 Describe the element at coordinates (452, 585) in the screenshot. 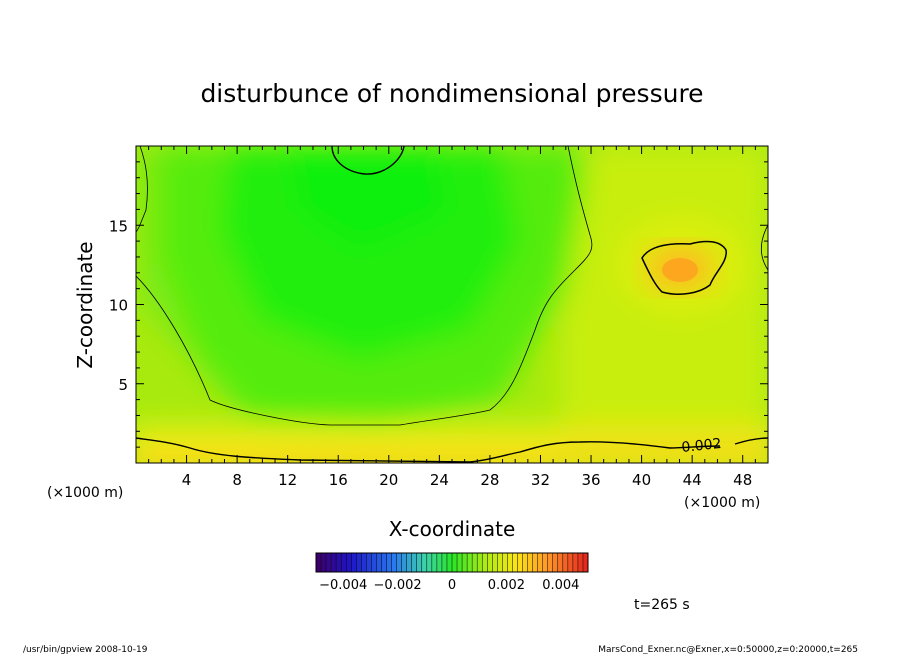

I see `colorbar-tick-label-2: 0` at that location.